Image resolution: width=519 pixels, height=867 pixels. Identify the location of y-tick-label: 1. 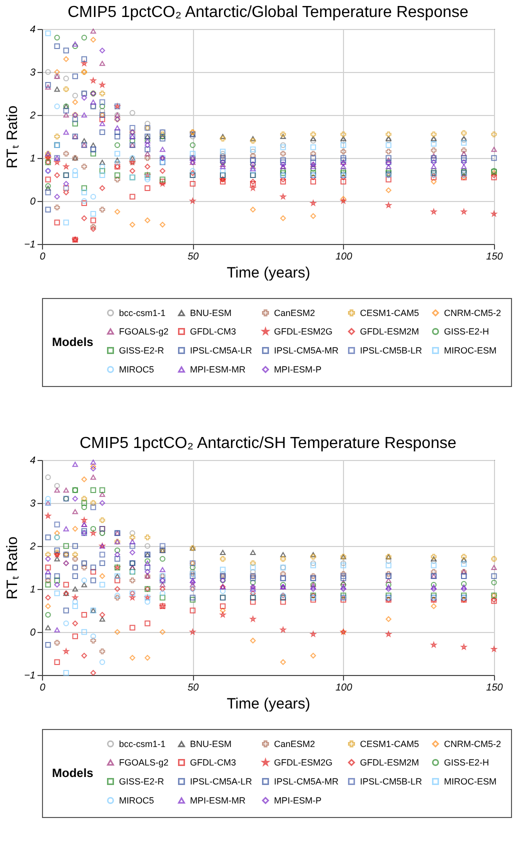
(33, 590).